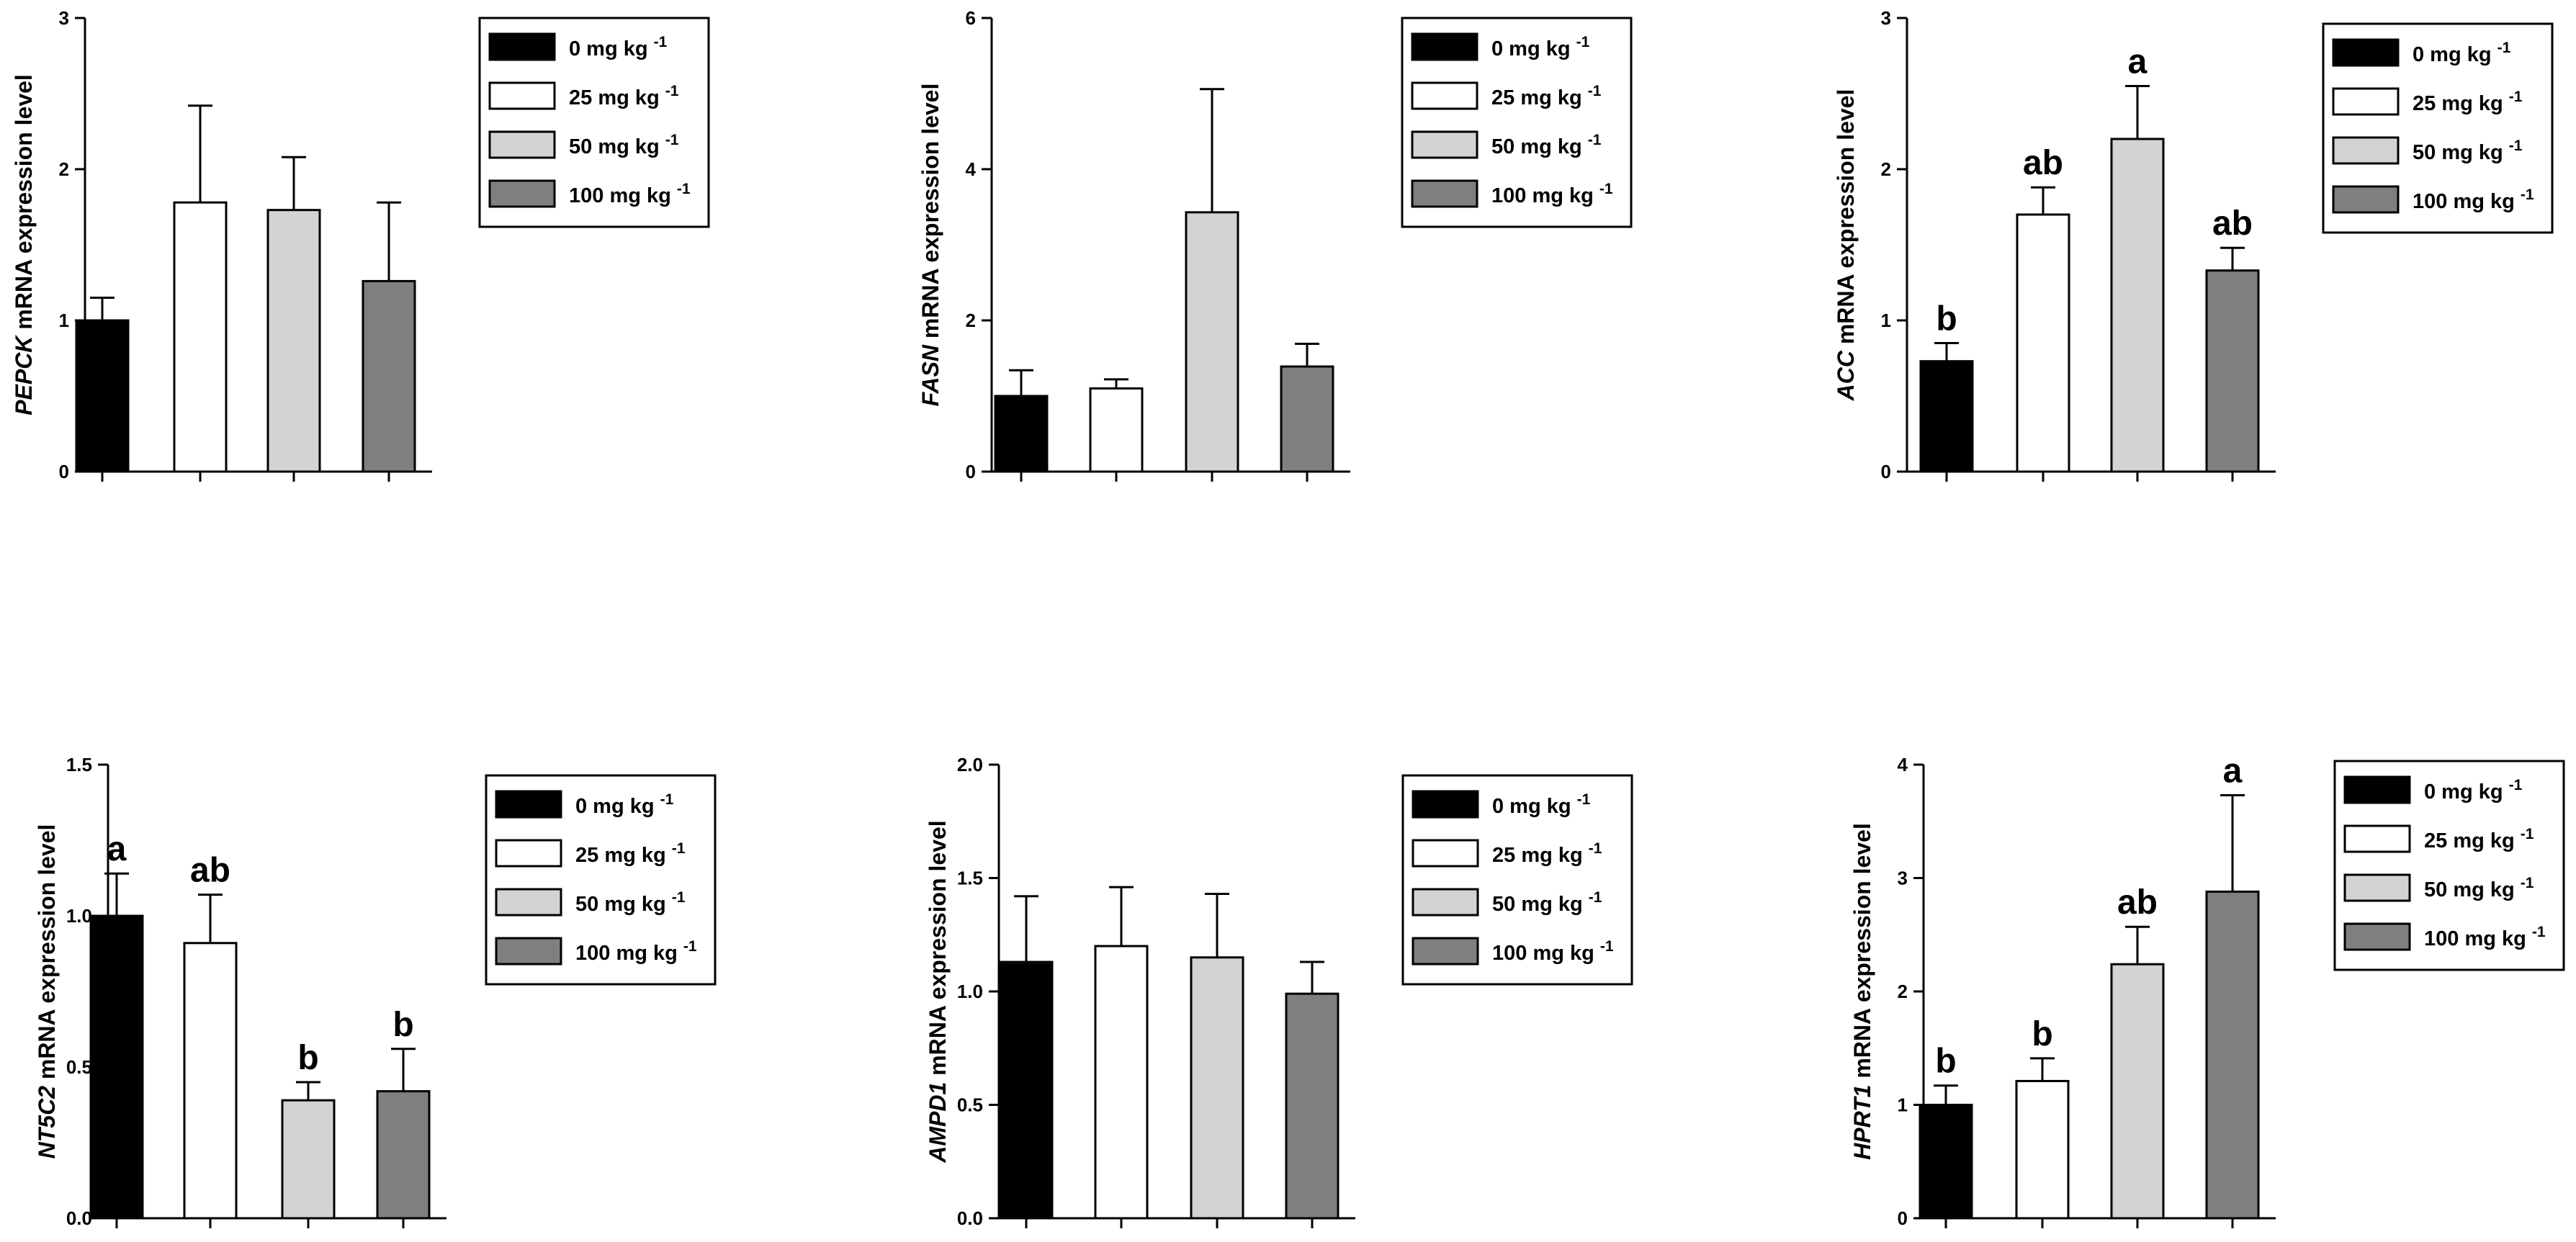  I want to click on y-axis-label: ACC mRNA expression level, so click(1846, 245).